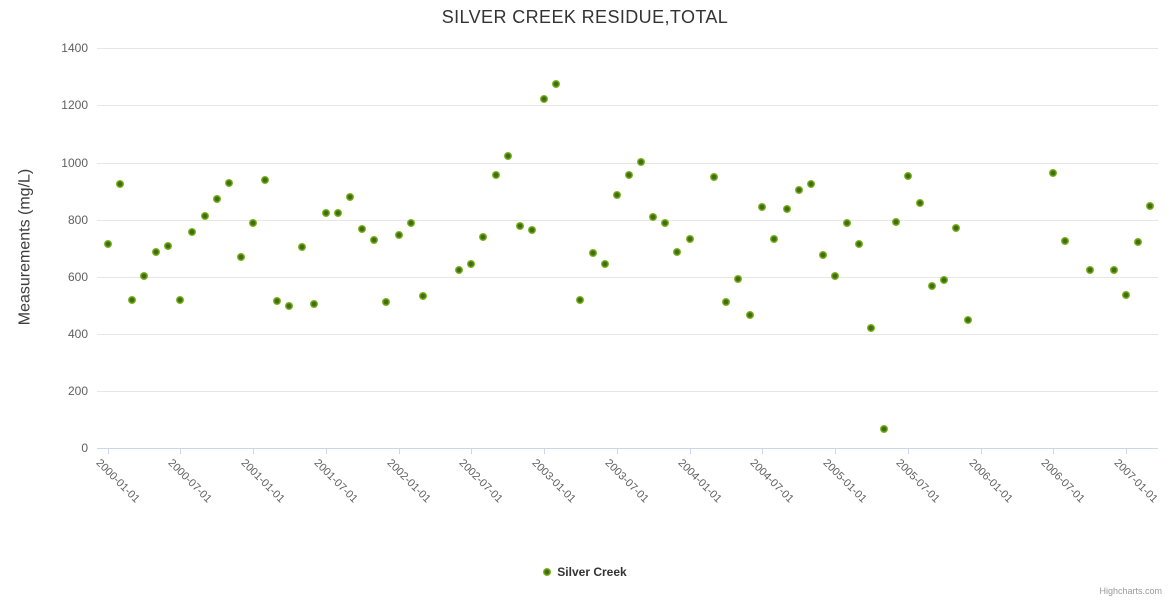 The image size is (1170, 600). What do you see at coordinates (74, 162) in the screenshot?
I see `y-axis-label: 1000` at bounding box center [74, 162].